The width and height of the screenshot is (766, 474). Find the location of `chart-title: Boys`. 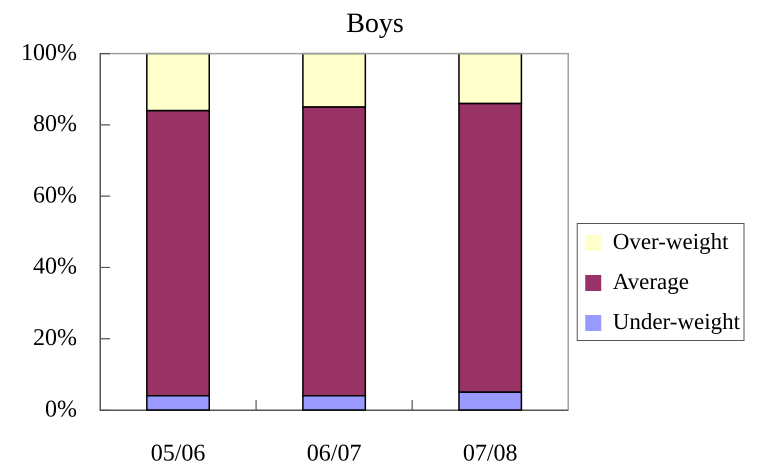

chart-title: Boys is located at coordinates (375, 24).